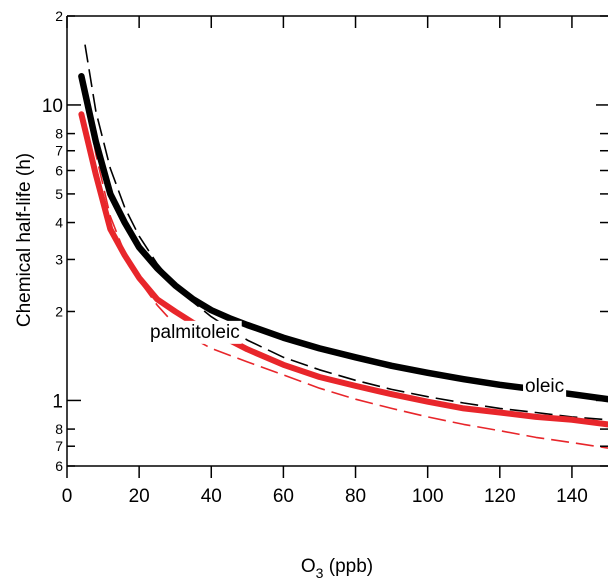 This screenshot has height=584, width=608. I want to click on x-axis-title-main: O, so click(308, 566).